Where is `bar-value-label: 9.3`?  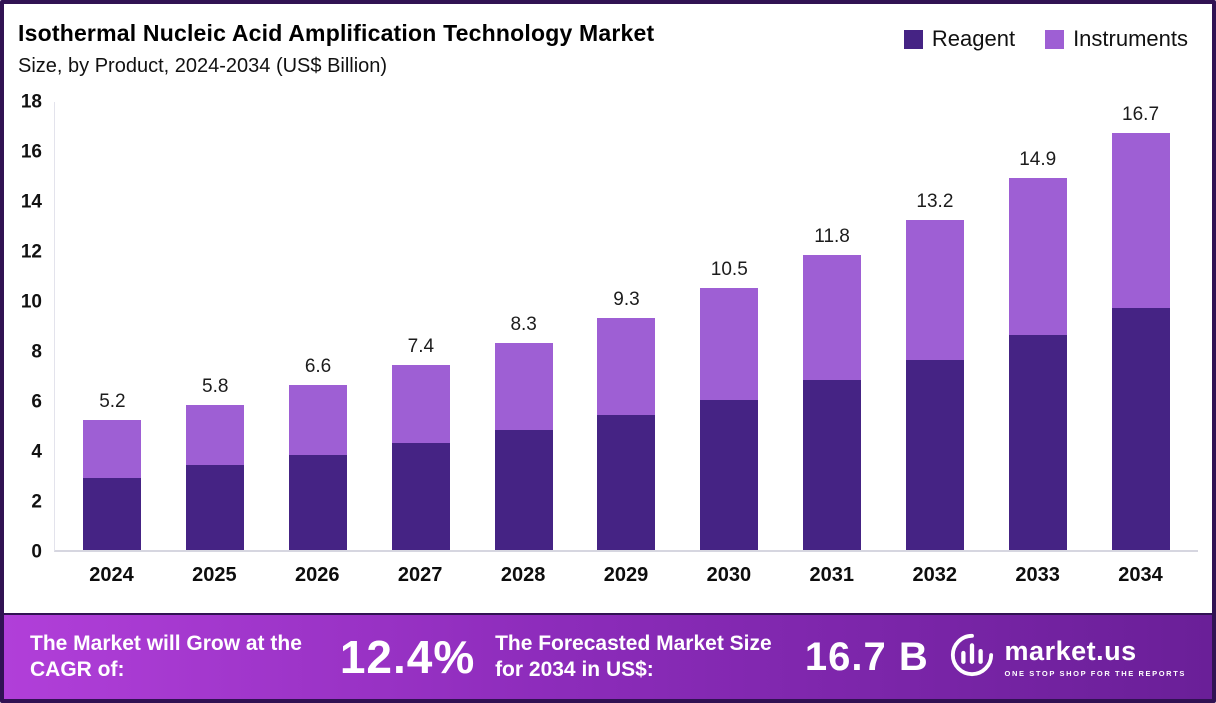 bar-value-label: 9.3 is located at coordinates (626, 299).